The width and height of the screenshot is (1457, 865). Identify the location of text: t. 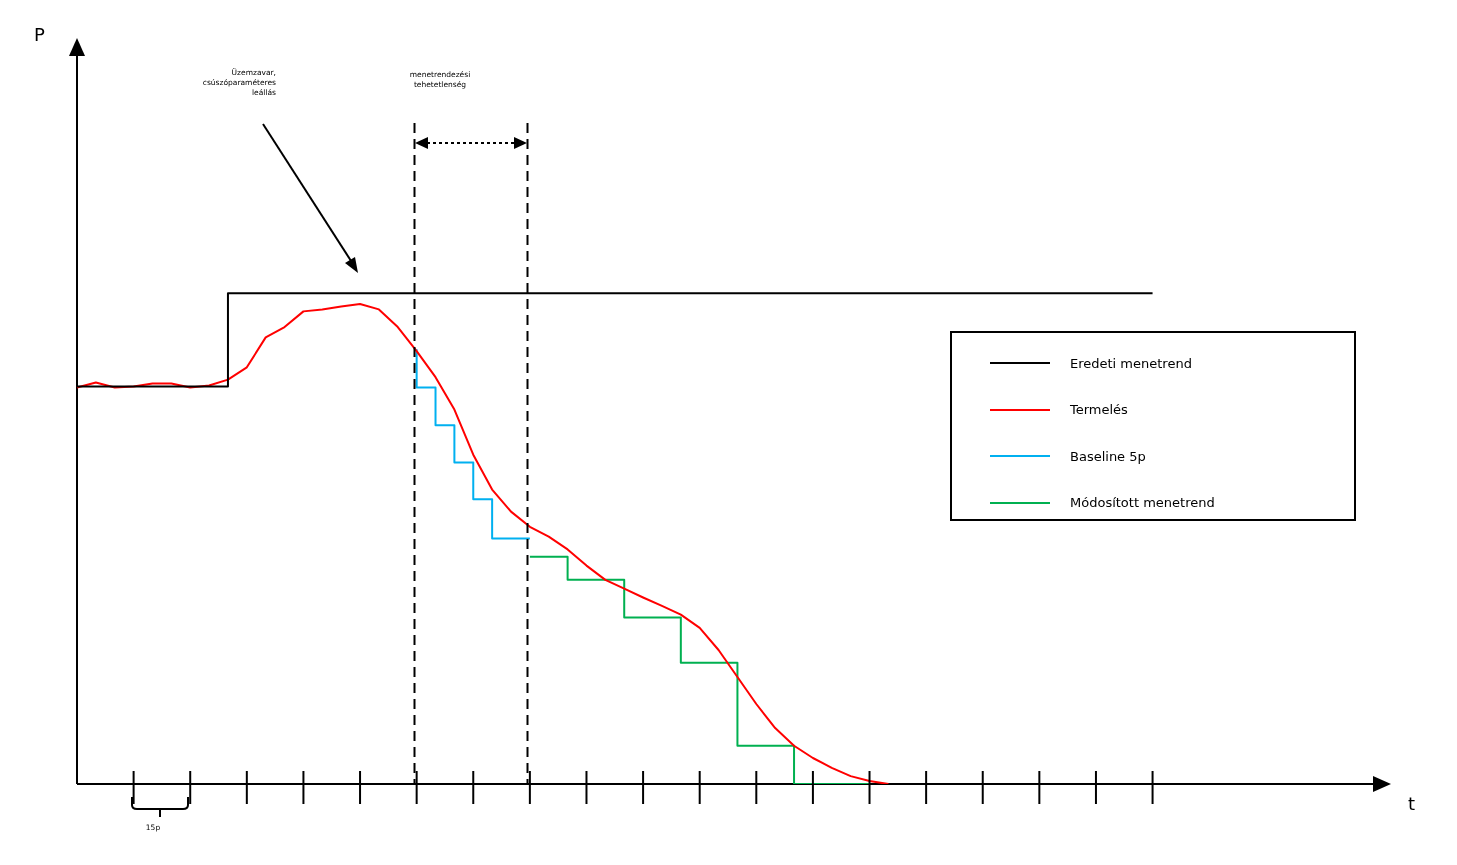
(1412, 803).